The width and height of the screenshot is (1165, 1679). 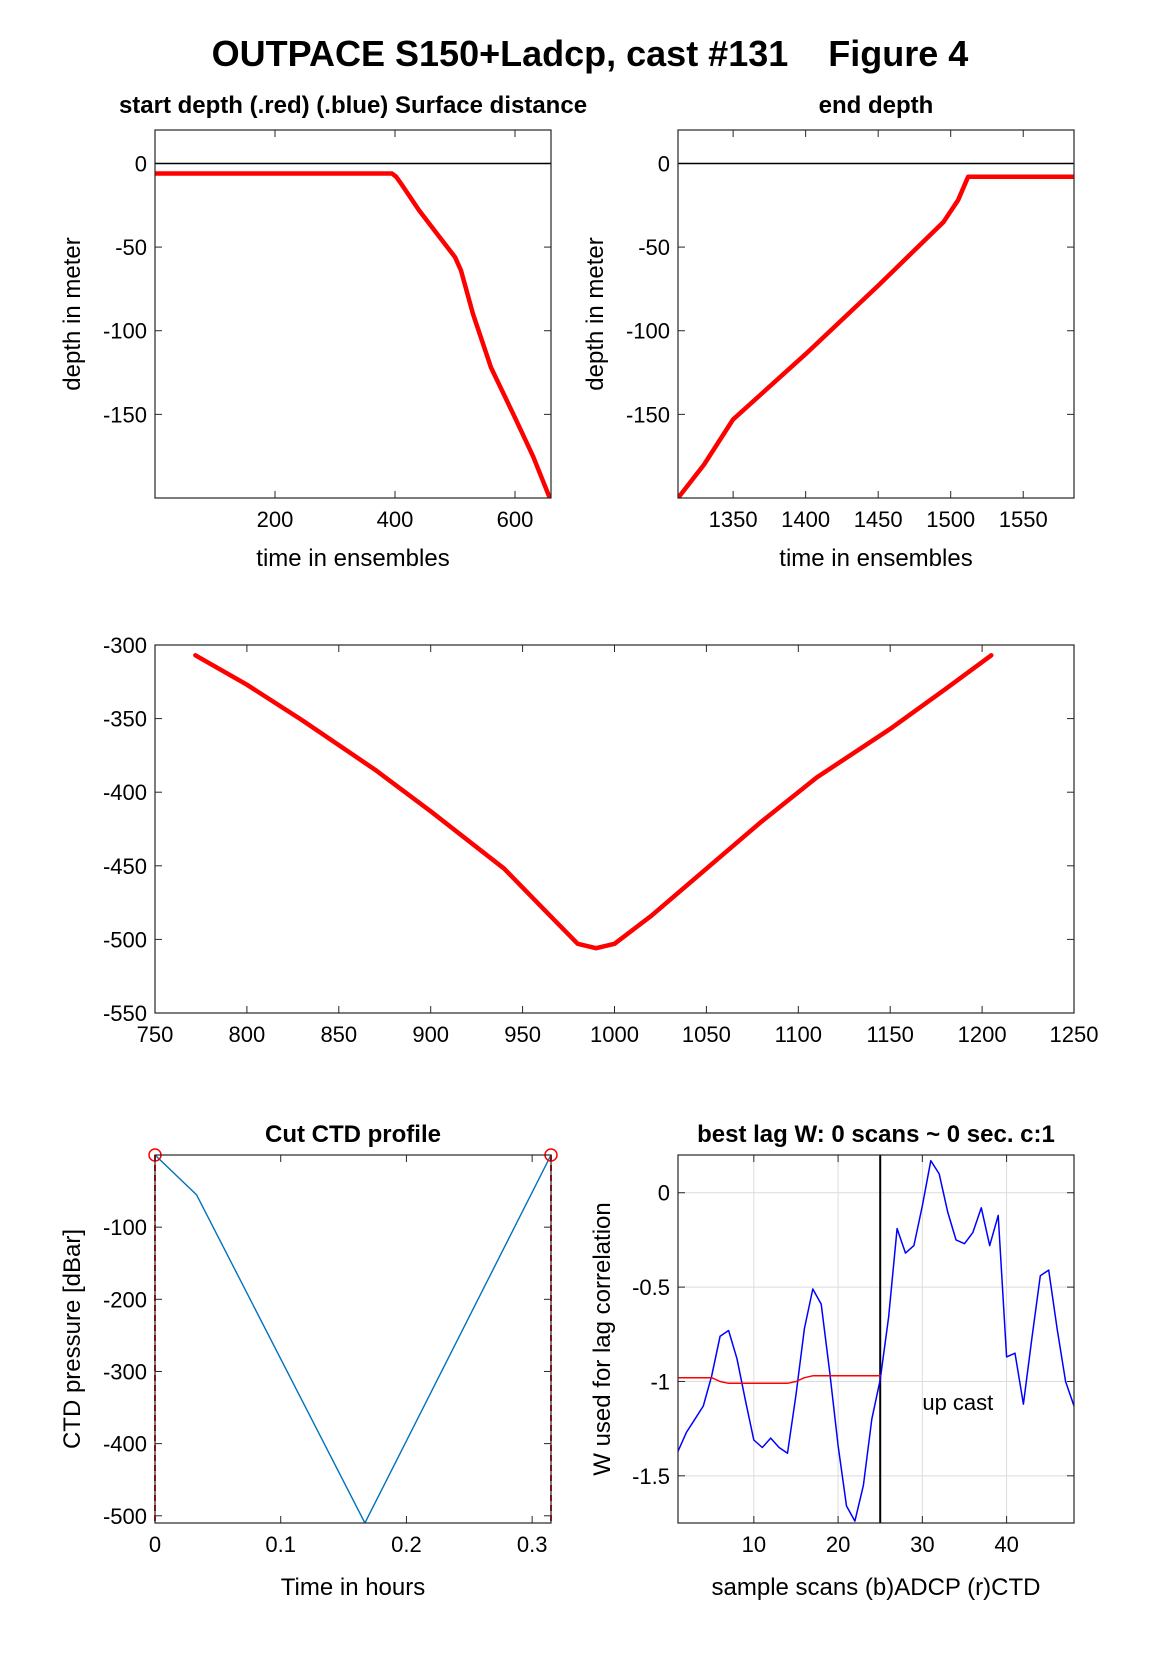 What do you see at coordinates (125, 1299) in the screenshot?
I see `y-tick-label: -200` at bounding box center [125, 1299].